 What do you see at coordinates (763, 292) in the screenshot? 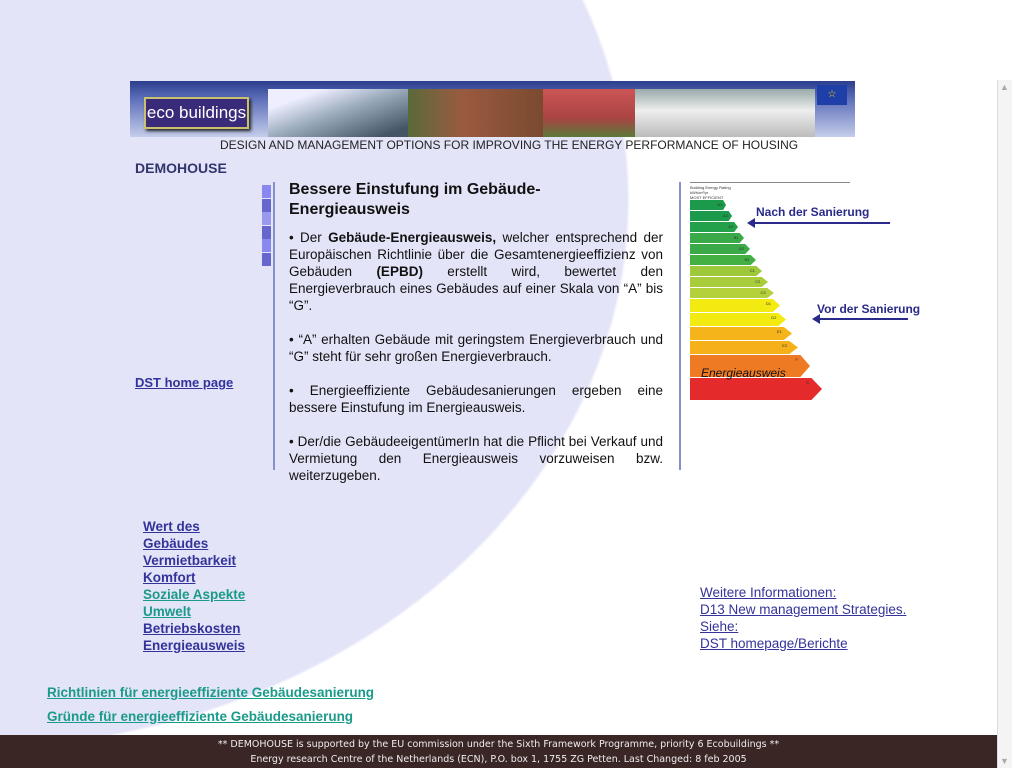
I see `rating-grade: C3` at bounding box center [763, 292].